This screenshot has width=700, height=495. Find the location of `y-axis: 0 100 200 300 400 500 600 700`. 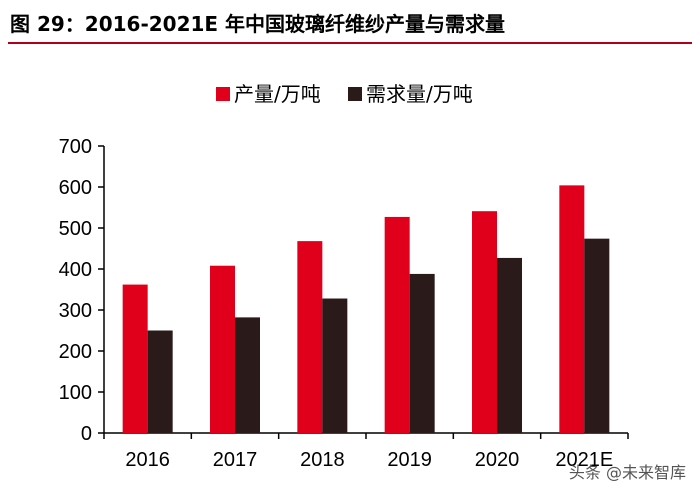

y-axis: 0 100 200 300 400 500 600 700 is located at coordinates (82, 290).